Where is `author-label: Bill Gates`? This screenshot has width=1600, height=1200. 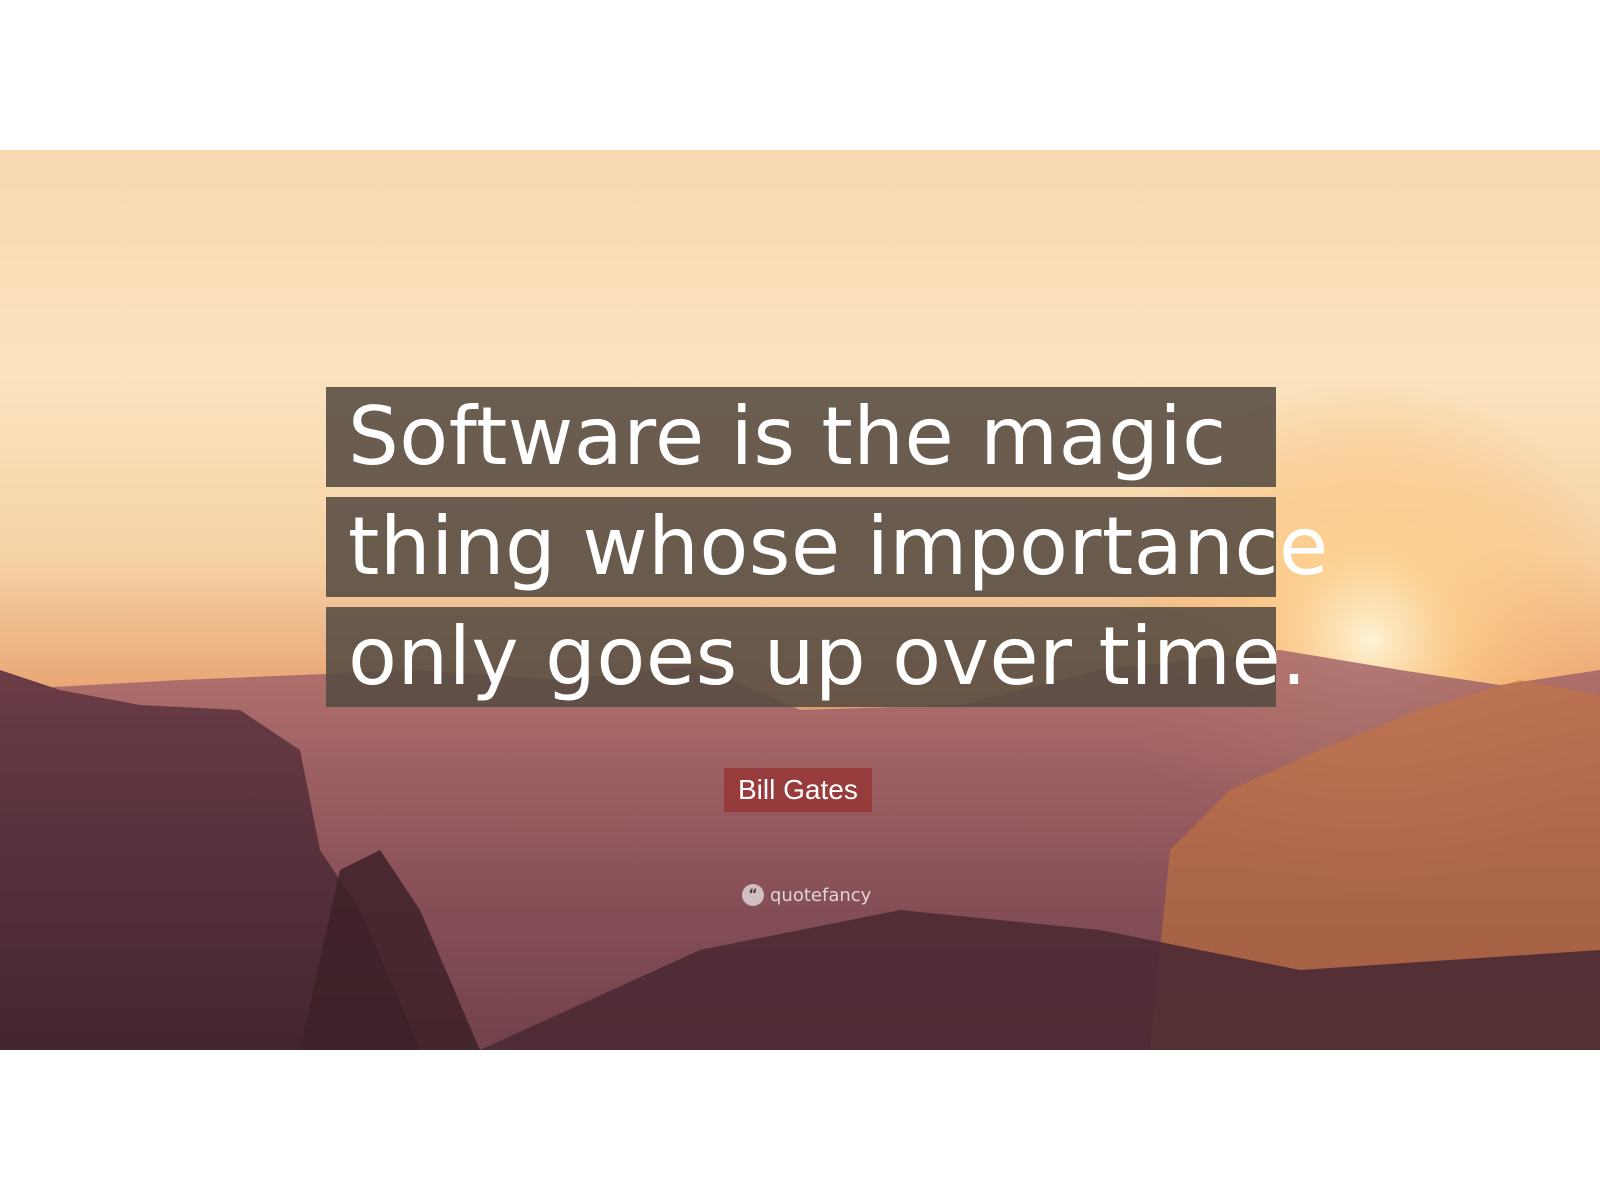
author-label: Bill Gates is located at coordinates (798, 790).